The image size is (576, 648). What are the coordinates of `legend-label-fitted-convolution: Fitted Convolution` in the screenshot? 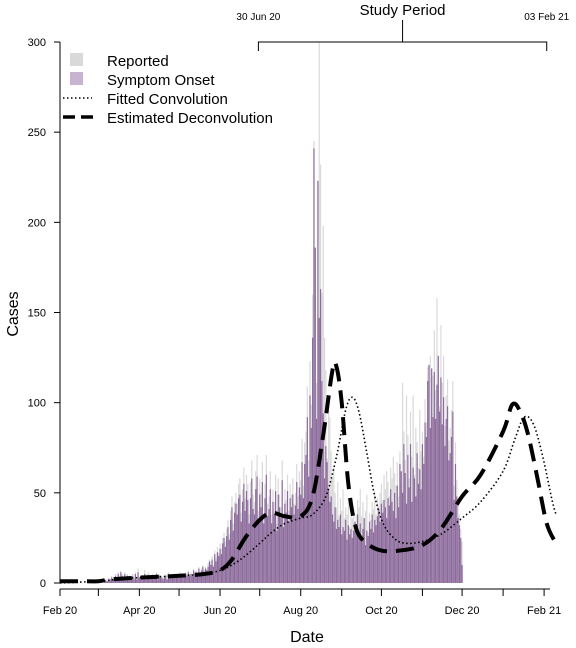 It's located at (167, 99).